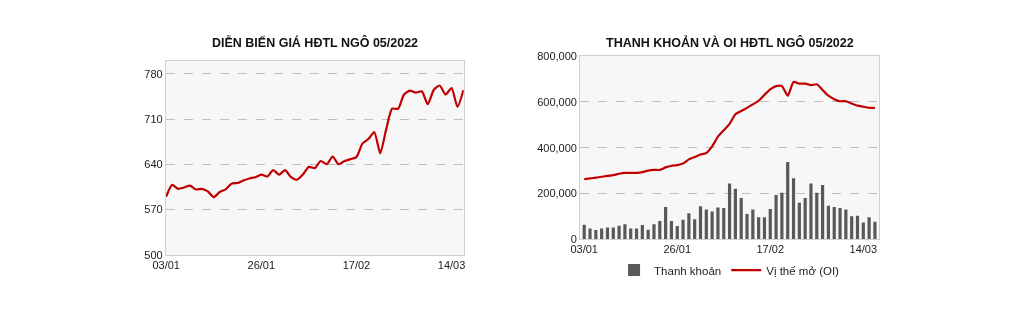  Describe the element at coordinates (557, 101) in the screenshot. I see `y-tick-label: 600,000` at that location.